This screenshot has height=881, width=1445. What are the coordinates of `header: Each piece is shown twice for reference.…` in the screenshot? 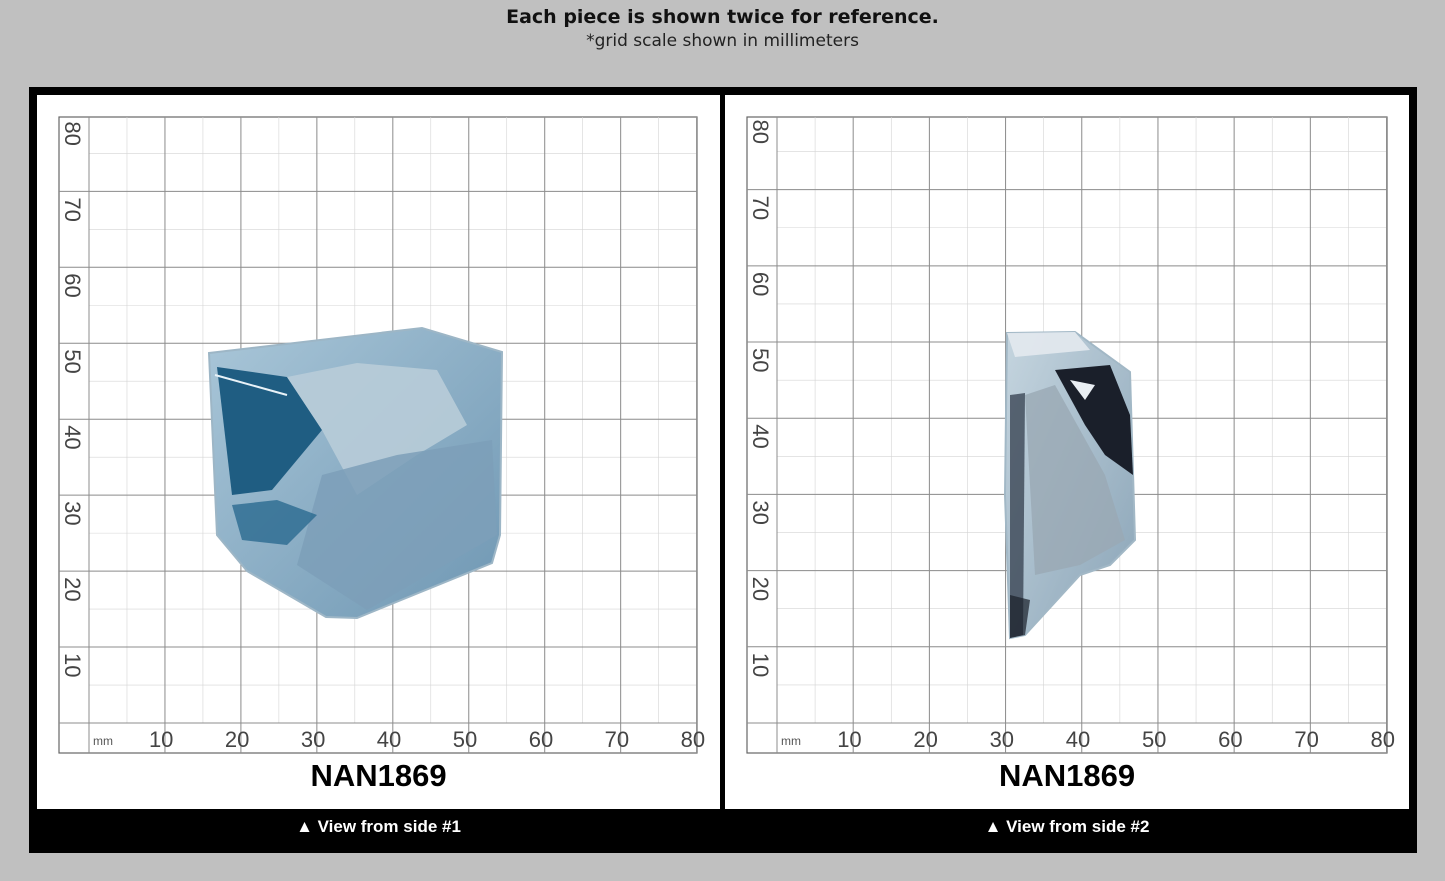 It's located at (722, 43).